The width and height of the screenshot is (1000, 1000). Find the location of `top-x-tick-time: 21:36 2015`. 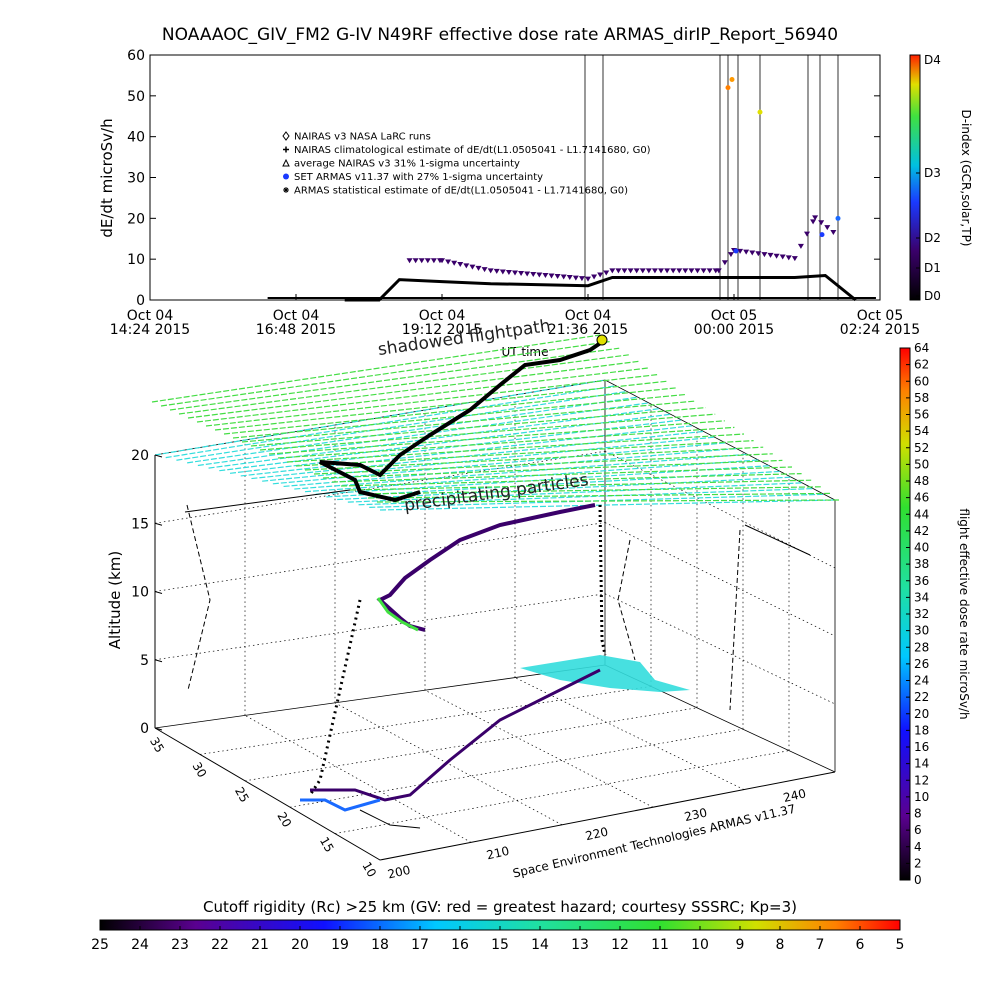

top-x-tick-time: 21:36 2015 is located at coordinates (588, 330).